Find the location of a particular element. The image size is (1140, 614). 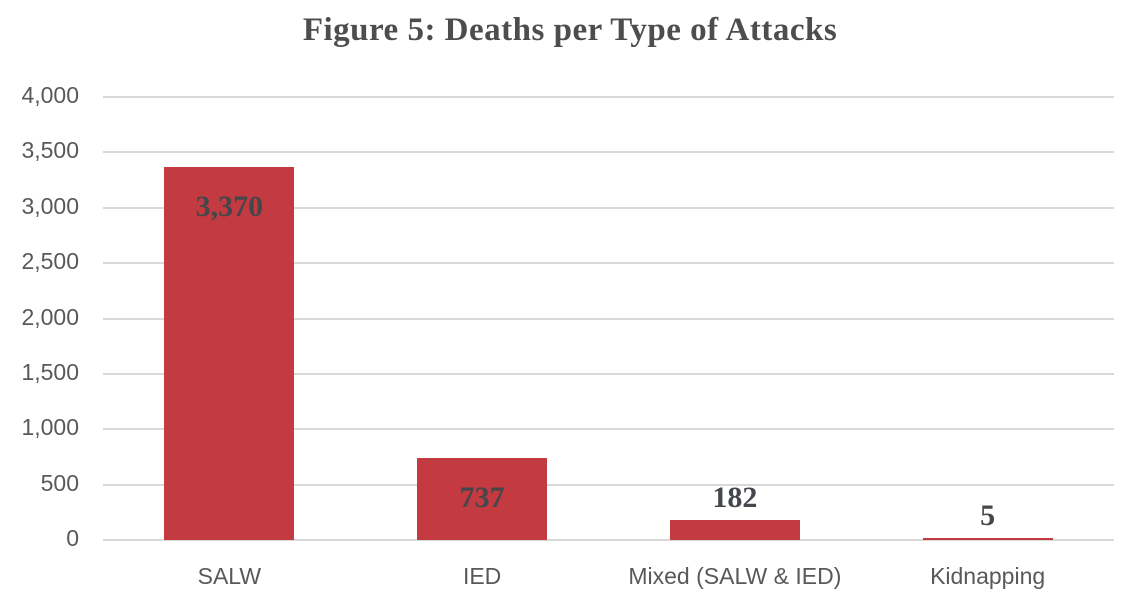

y-tick-label: 3,500 is located at coordinates (50, 150).